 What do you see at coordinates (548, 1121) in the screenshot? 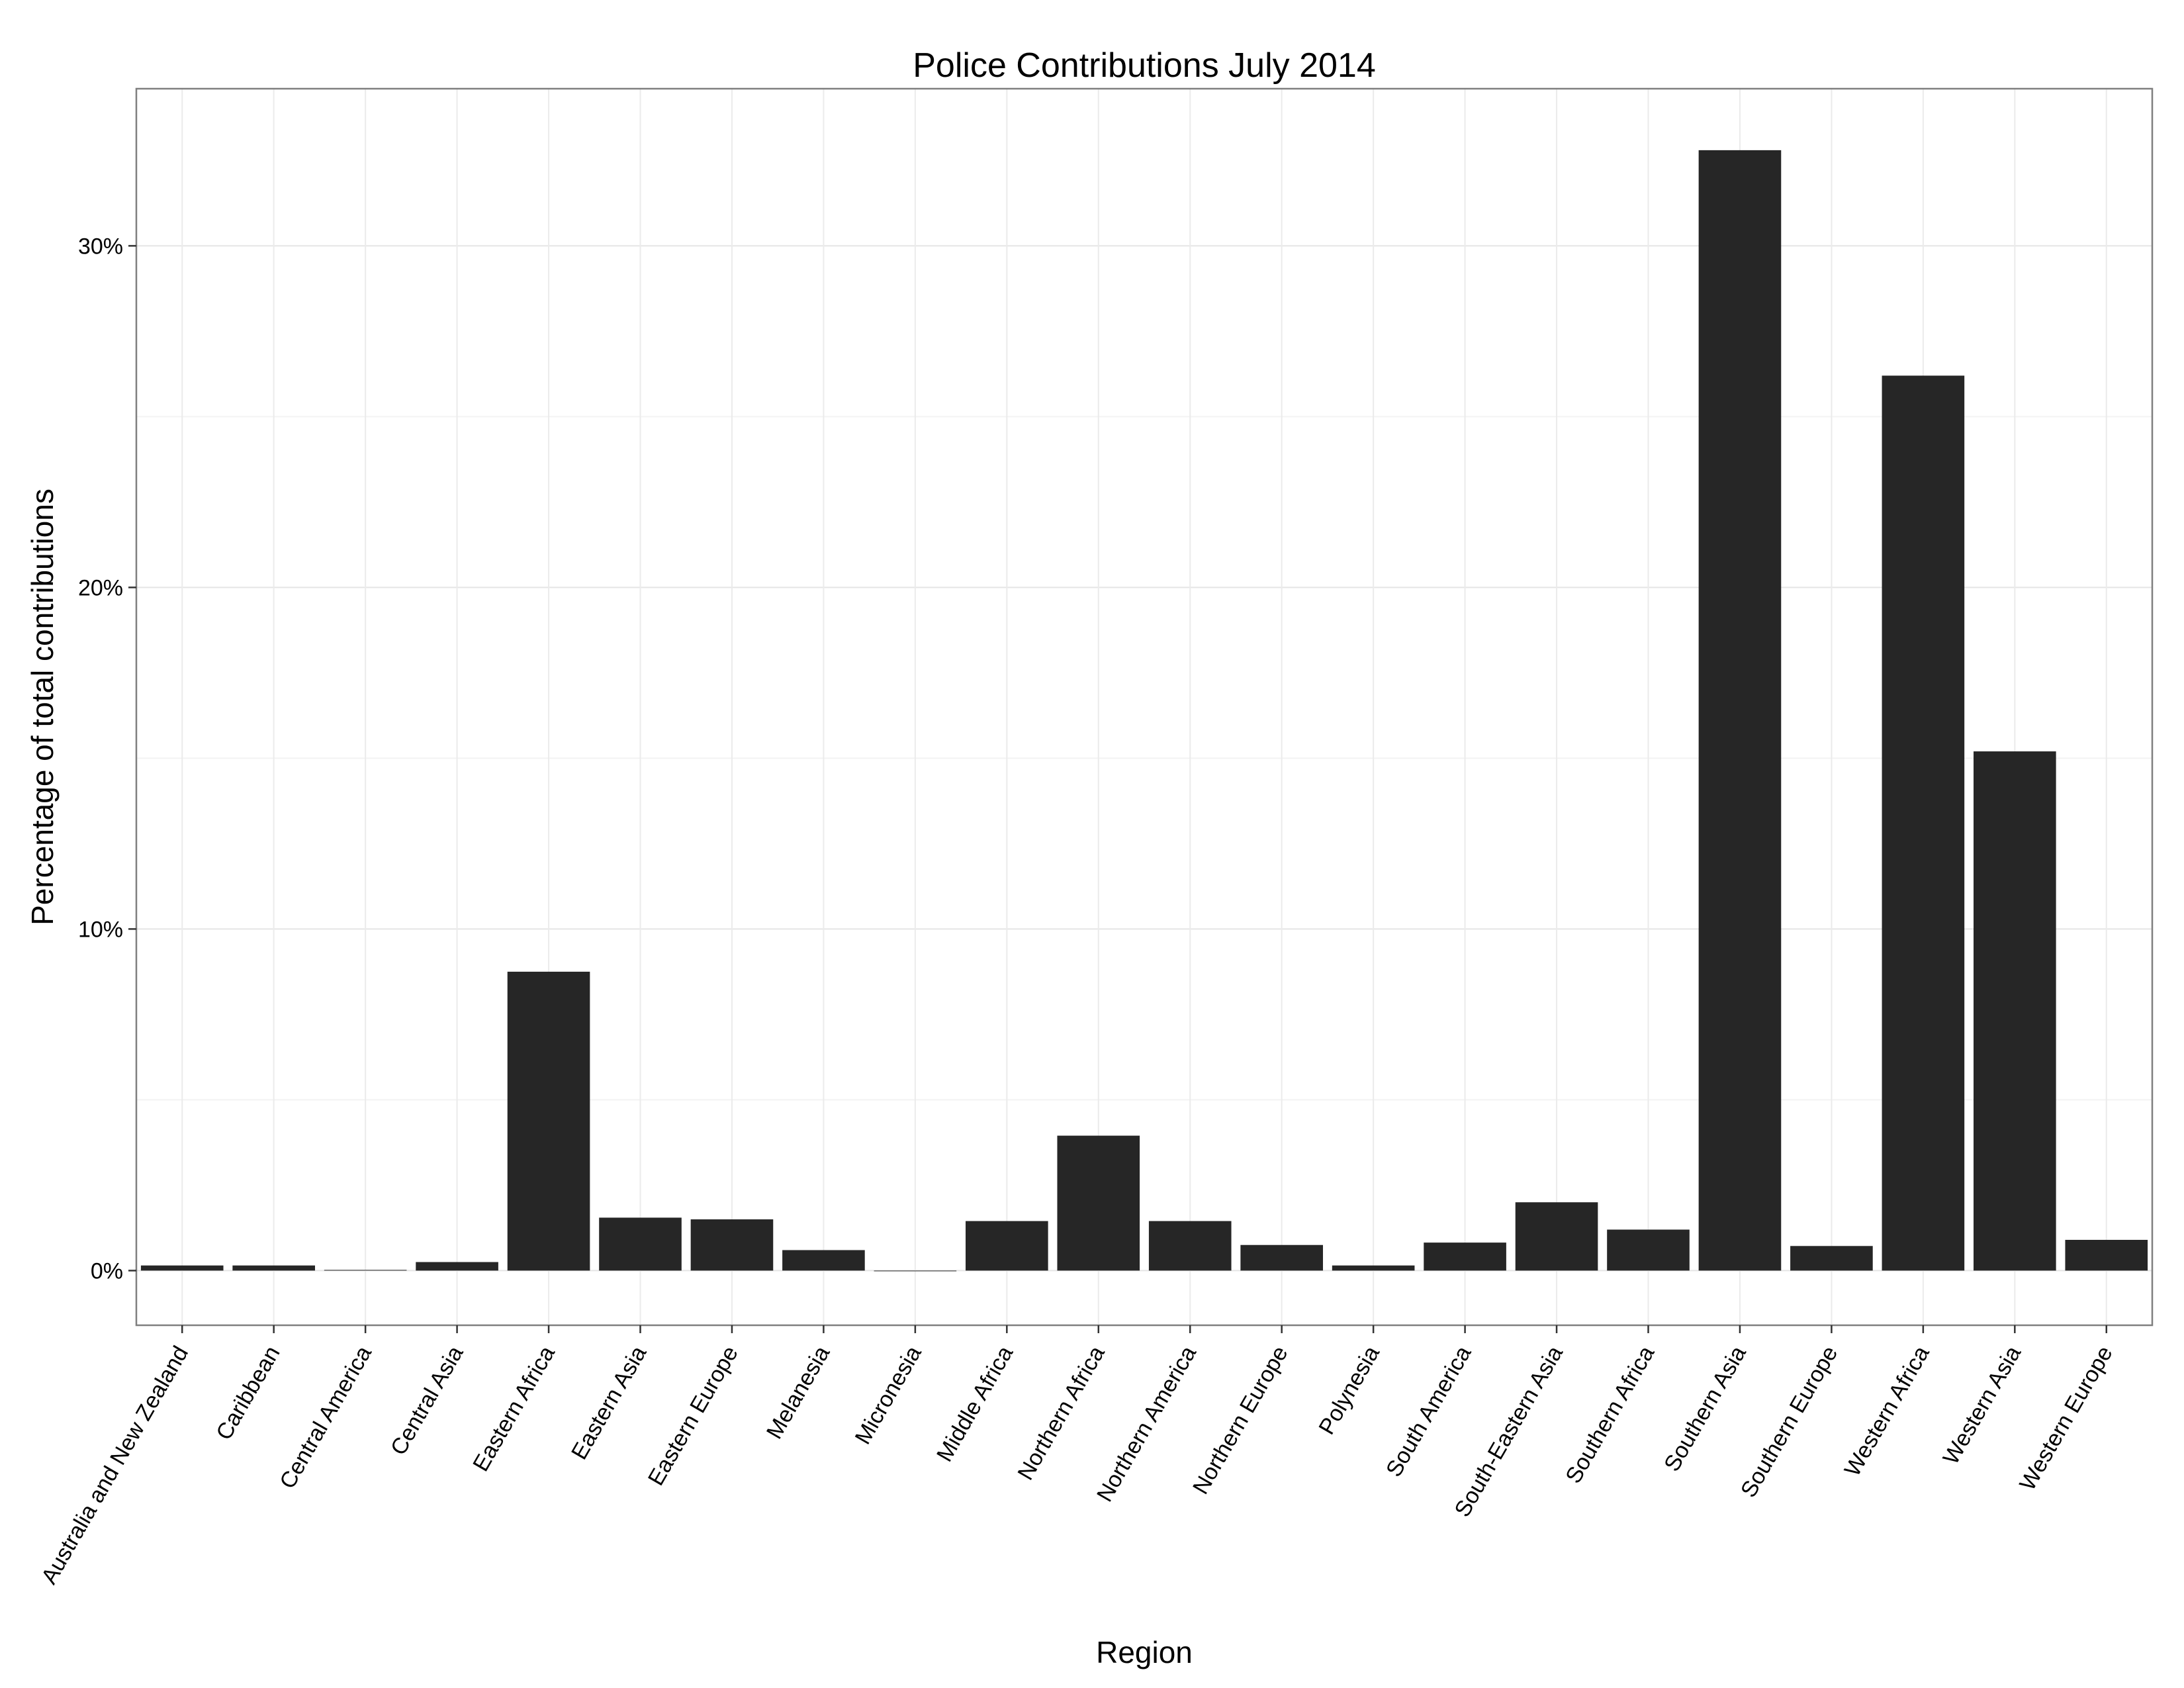
I see `bar-eastern-africa` at bounding box center [548, 1121].